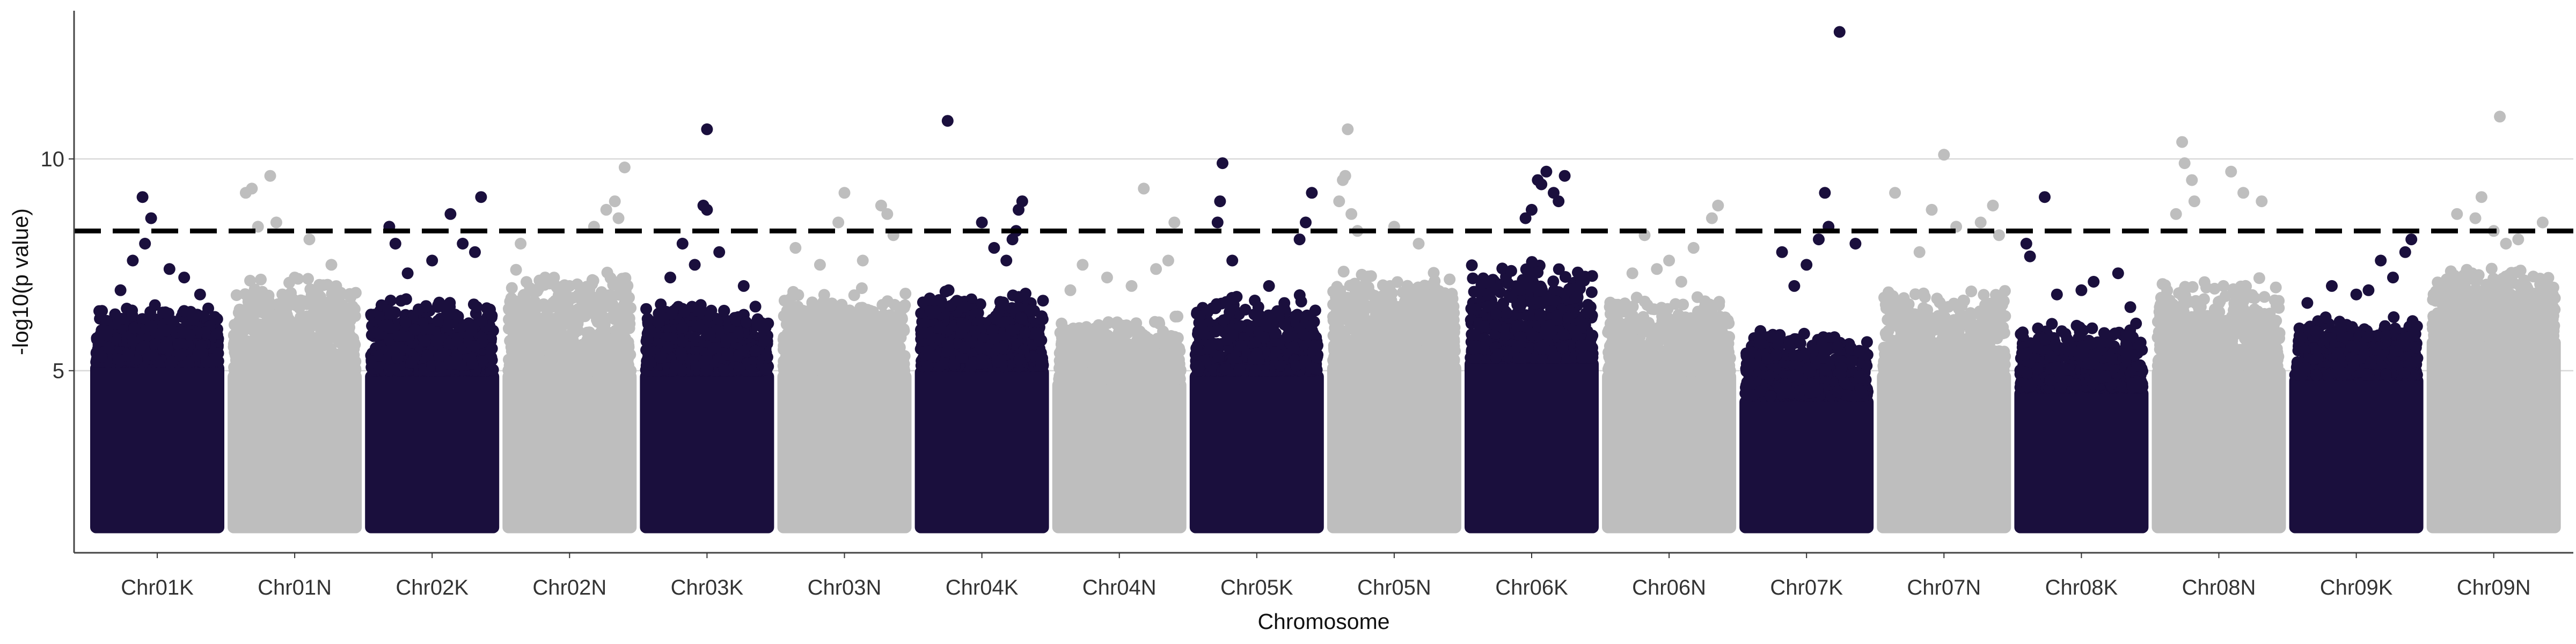 This screenshot has height=644, width=2576. Describe the element at coordinates (1119, 357) in the screenshot. I see `chromosome-points-chr04n` at that location.